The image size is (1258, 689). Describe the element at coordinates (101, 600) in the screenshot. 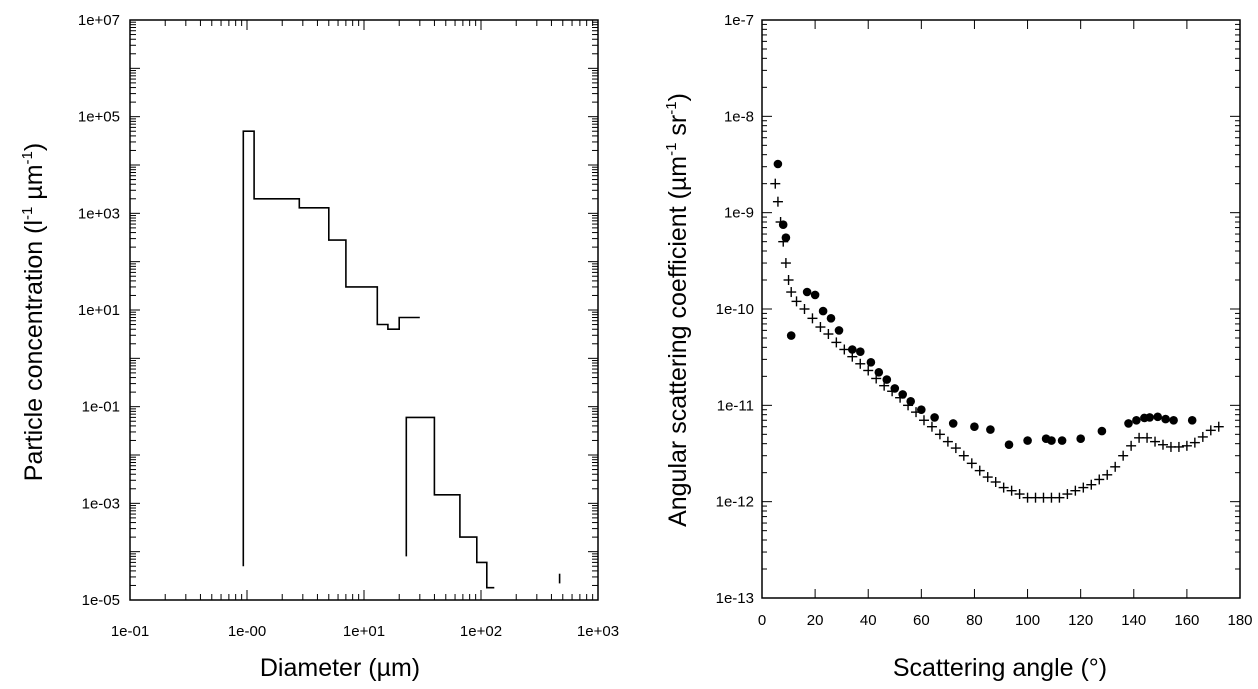

I see `left-y-tick-label: 1e-05` at that location.